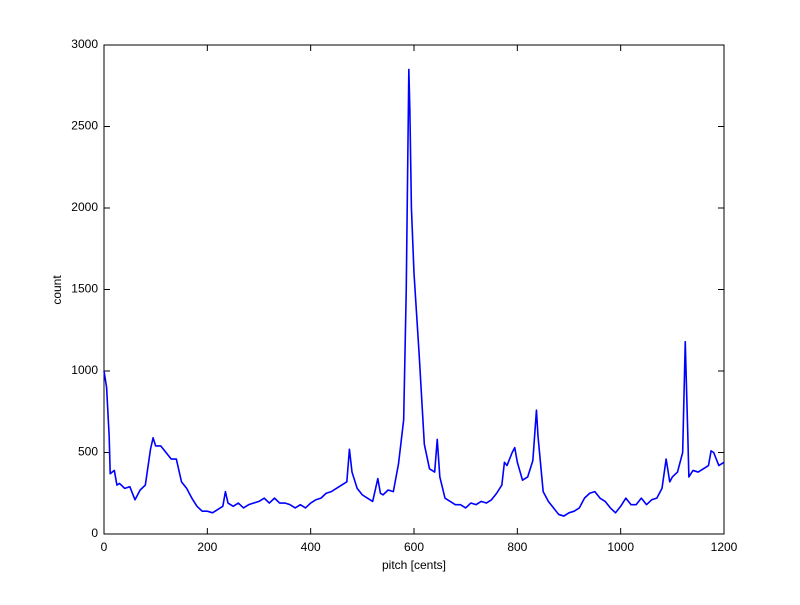 This screenshot has width=800, height=605. I want to click on y-tick-label: 3000, so click(84, 44).